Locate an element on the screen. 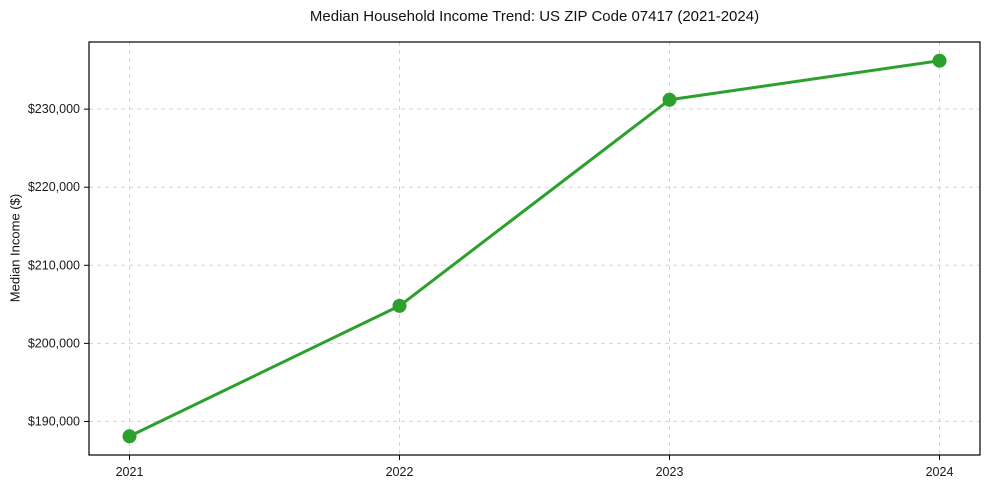 This screenshot has width=989, height=490. y-tick-label: $230,000 is located at coordinates (54, 109).